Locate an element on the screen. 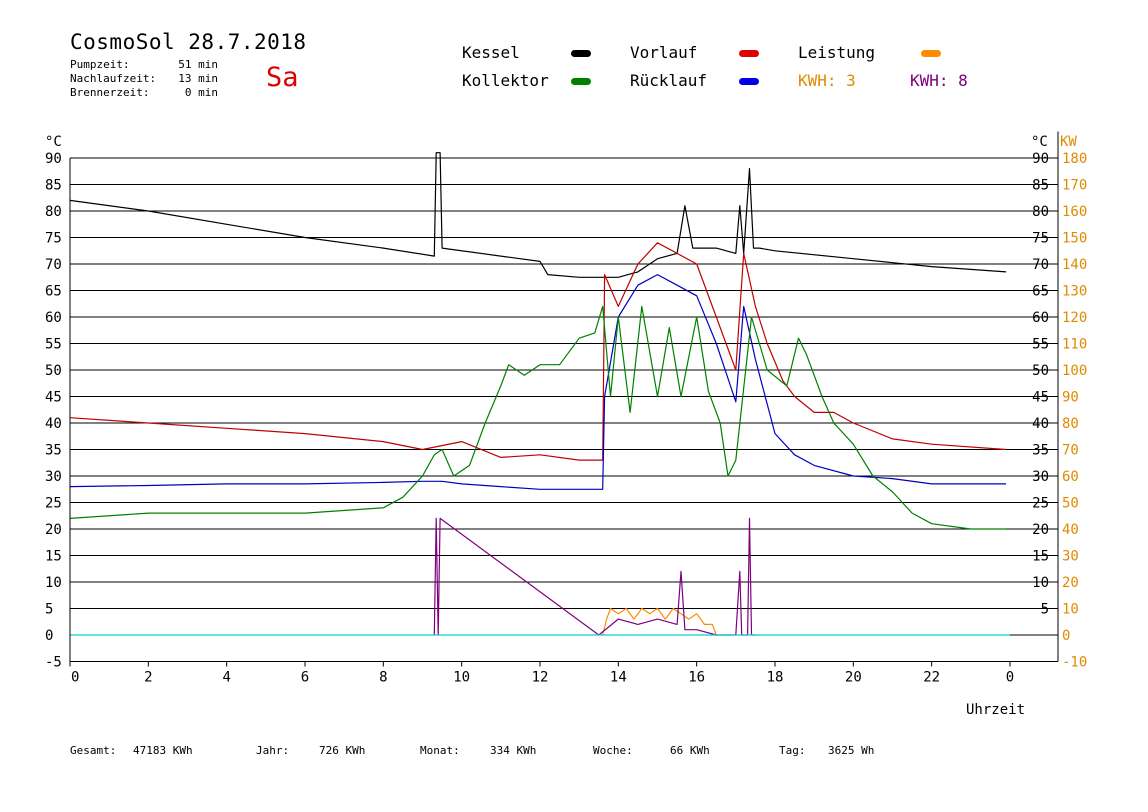  y-tick-right: 55 is located at coordinates (1040, 345).